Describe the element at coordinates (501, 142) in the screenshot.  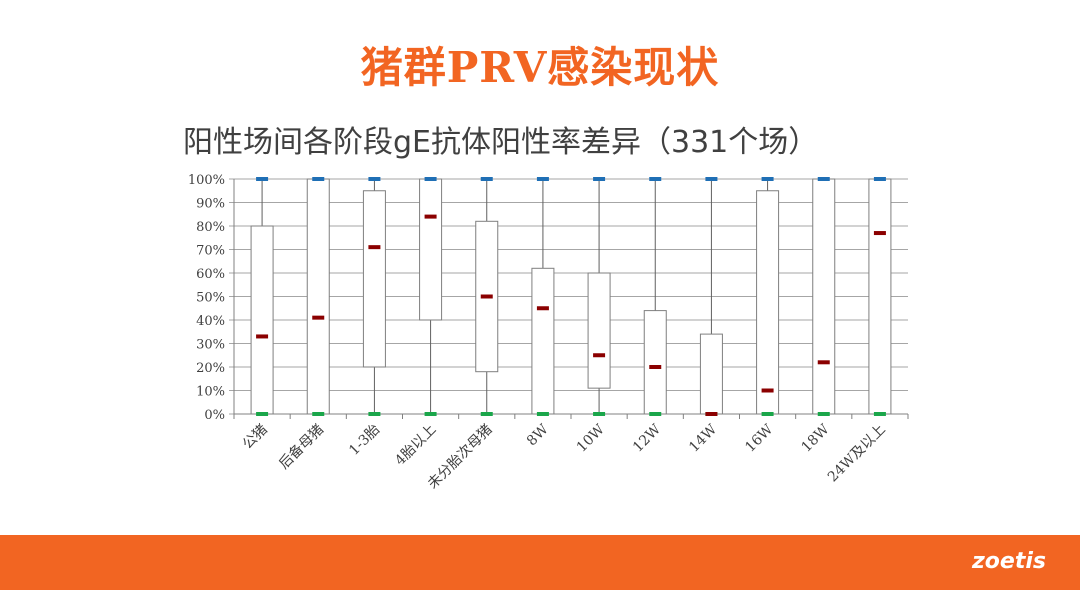
I see `chart-title: 阳性场间各阶段gE抗体阳性率差异（331个场）` at that location.